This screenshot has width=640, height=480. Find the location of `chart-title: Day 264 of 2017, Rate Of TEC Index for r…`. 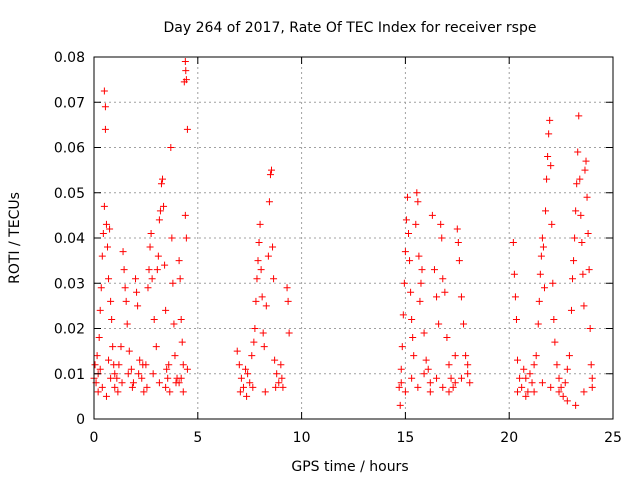

chart-title: Day 264 of 2017, Rate Of TEC Index for r… is located at coordinates (350, 28).